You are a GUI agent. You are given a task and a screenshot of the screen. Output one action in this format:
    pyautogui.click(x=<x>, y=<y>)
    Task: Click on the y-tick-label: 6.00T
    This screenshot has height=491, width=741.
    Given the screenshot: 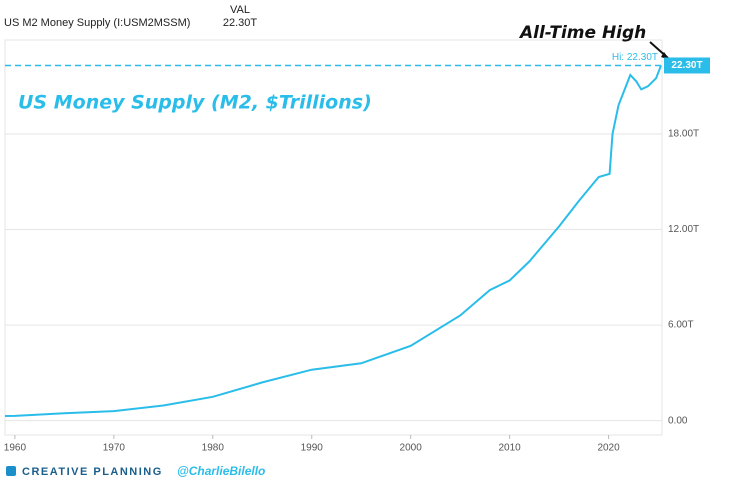 What is the action you would take?
    pyautogui.click(x=681, y=325)
    